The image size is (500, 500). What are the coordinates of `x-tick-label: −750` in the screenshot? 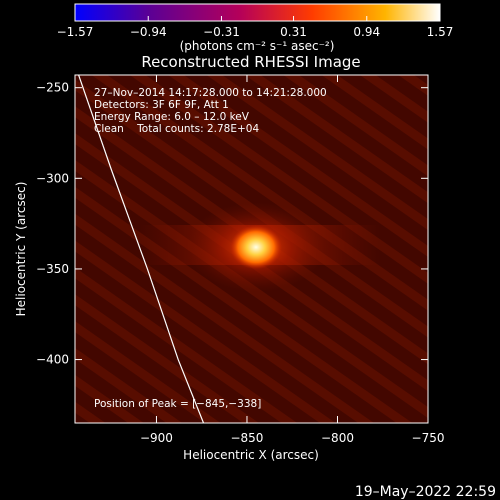 It's located at (428, 438).